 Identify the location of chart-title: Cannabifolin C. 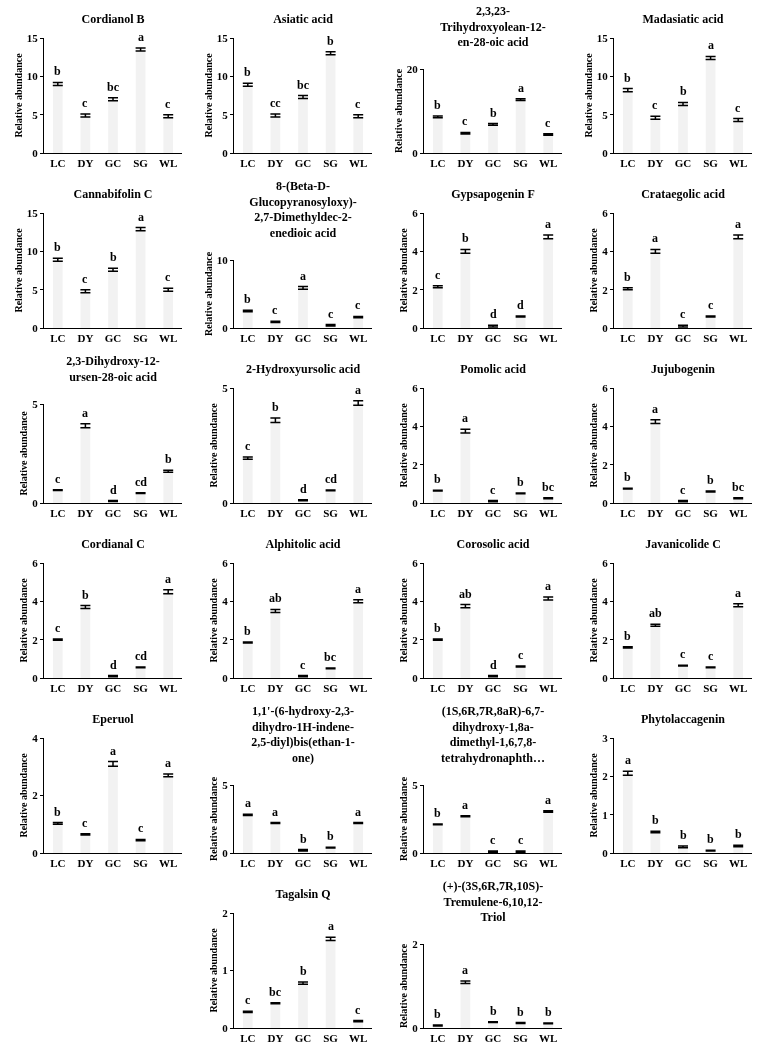
(113, 194).